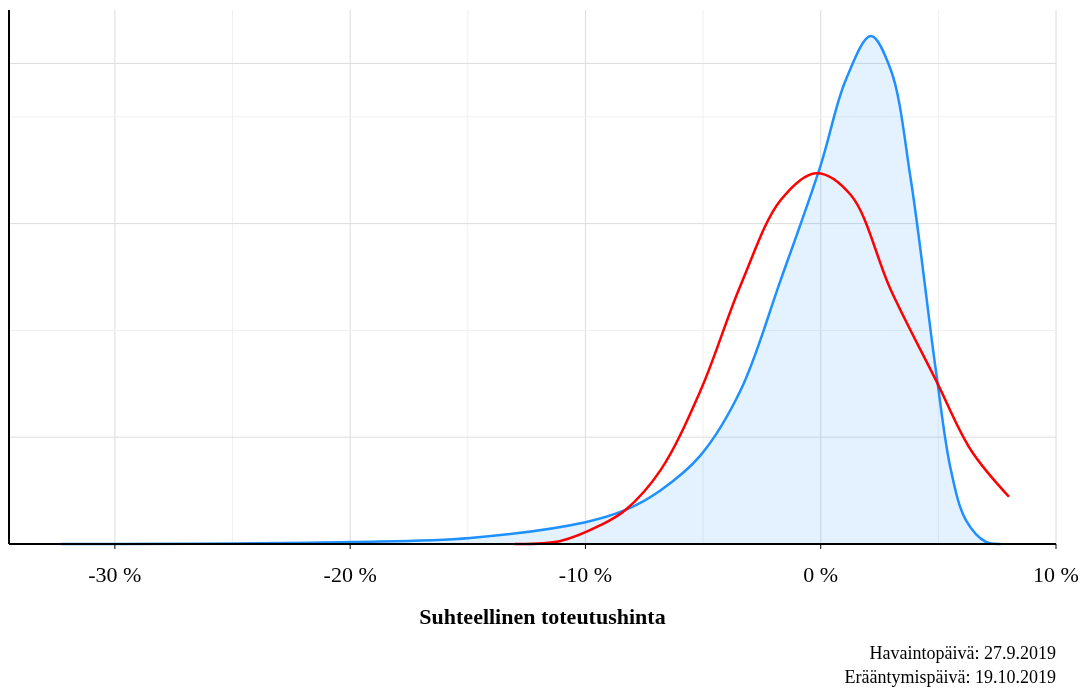  I want to click on x-tick-label: -10 %, so click(585, 574).